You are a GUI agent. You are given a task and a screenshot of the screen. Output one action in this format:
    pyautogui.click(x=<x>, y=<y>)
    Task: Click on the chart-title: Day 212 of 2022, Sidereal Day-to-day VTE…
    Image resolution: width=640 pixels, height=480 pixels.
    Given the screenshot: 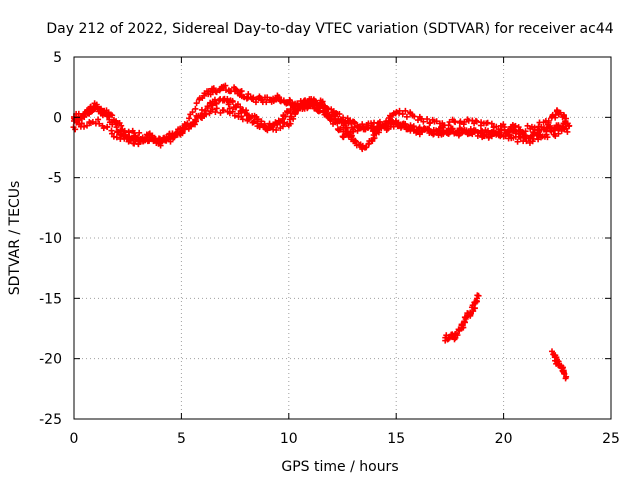 What is the action you would take?
    pyautogui.click(x=329, y=29)
    